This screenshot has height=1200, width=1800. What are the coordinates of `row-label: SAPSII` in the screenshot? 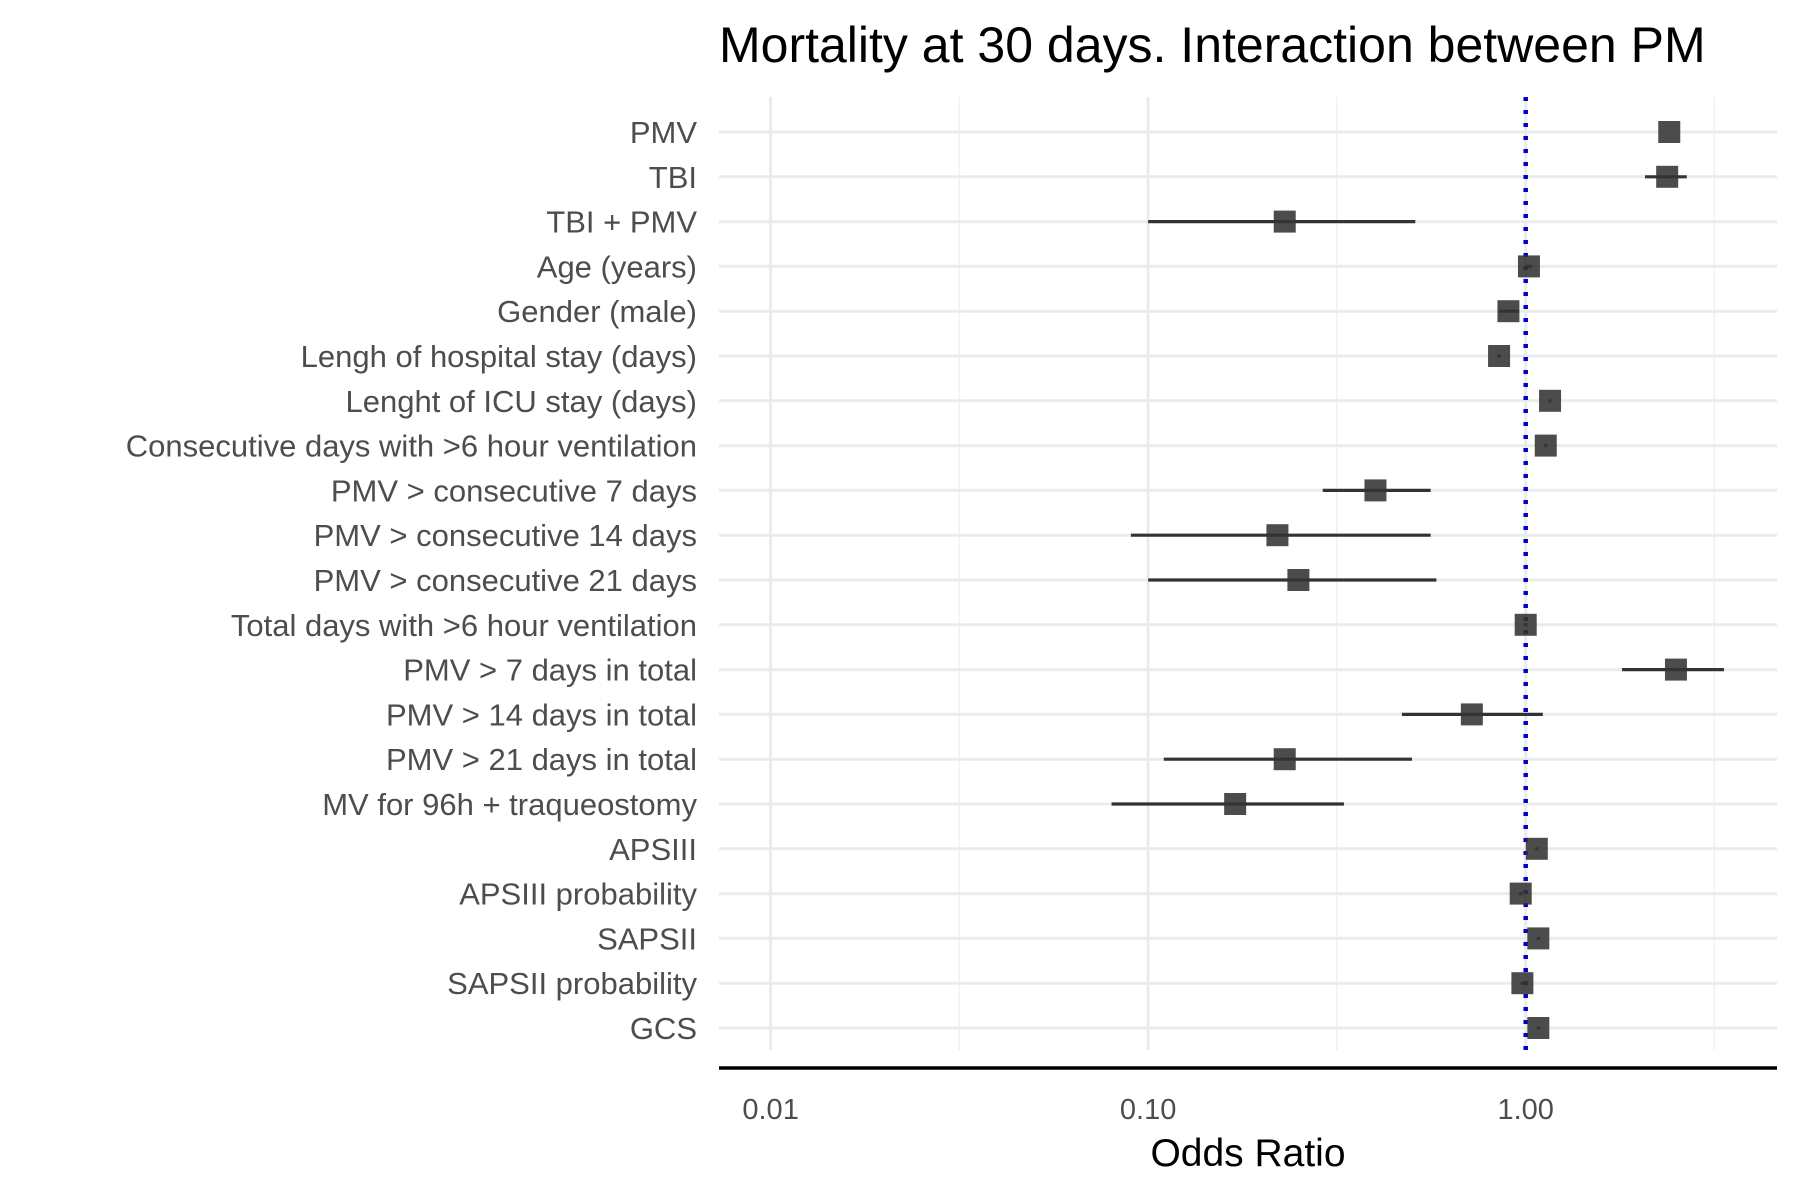 It's located at (647, 938).